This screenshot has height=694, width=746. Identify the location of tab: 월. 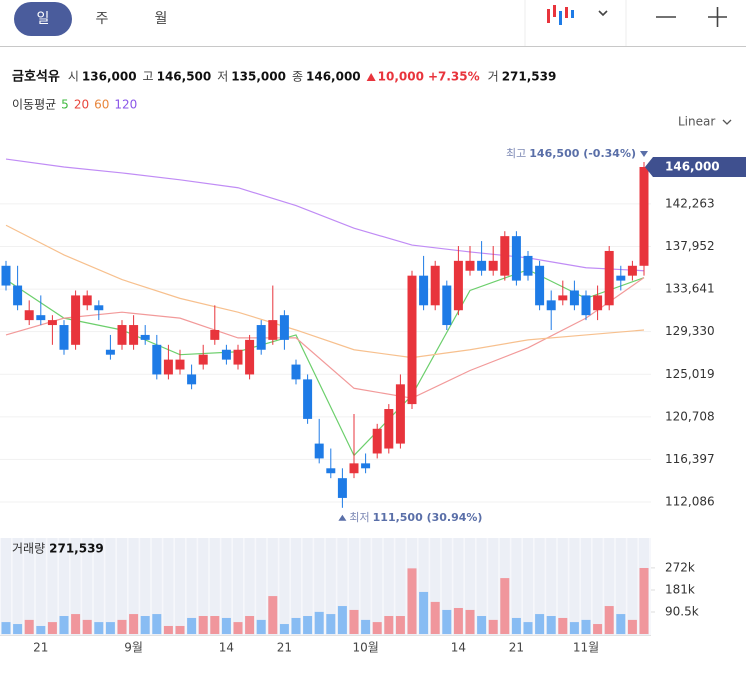
(161, 19).